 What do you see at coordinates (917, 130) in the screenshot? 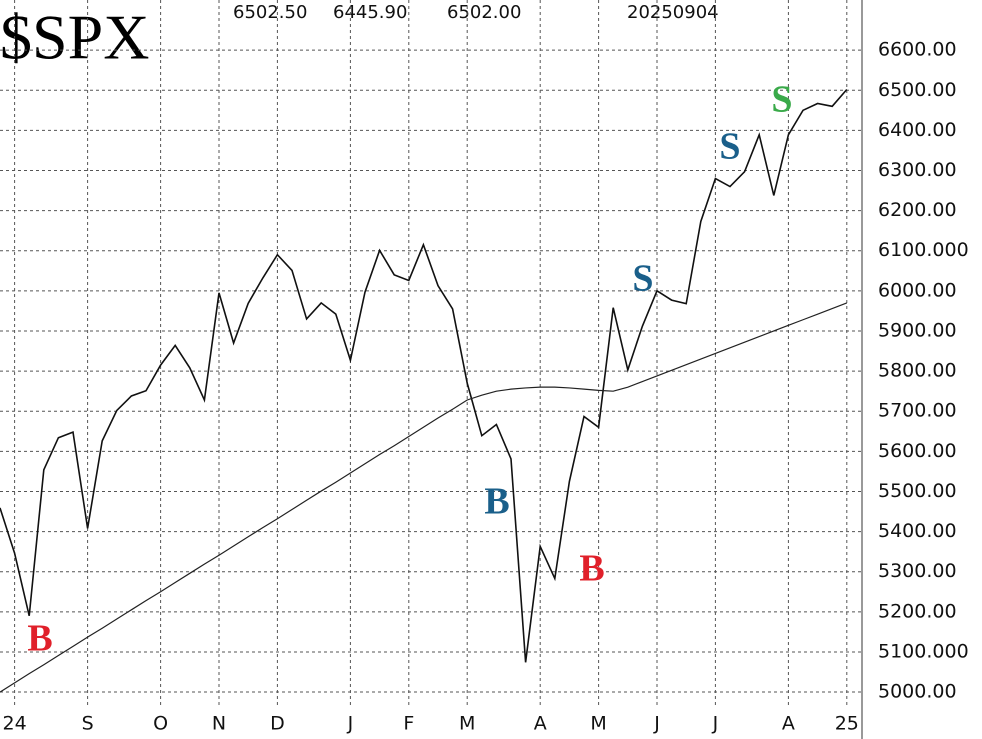
I see `y-tick-label: 6400.00` at bounding box center [917, 130].